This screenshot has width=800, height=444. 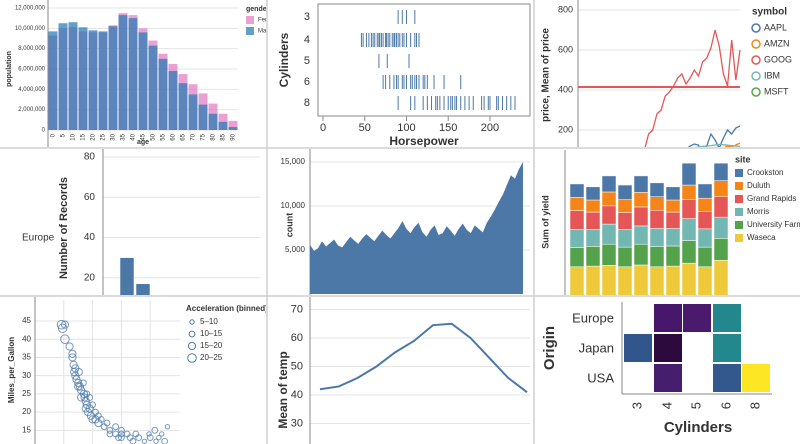 I want to click on legend-label: MSFT, so click(x=776, y=91).